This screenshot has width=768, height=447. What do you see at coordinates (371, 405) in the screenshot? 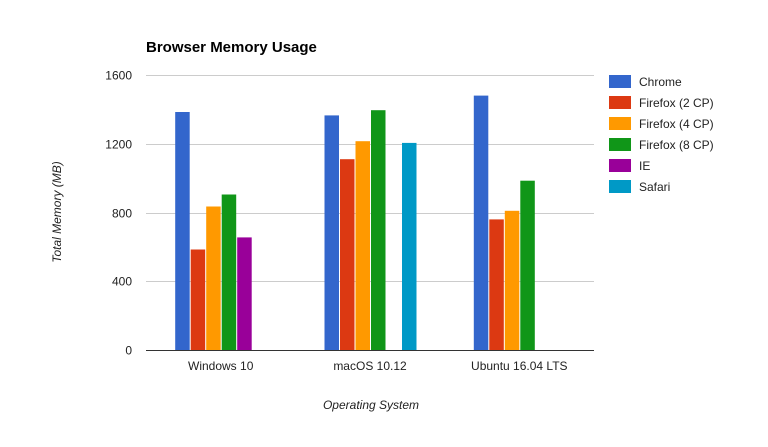
I see `x-axis-label: Operating System` at bounding box center [371, 405].